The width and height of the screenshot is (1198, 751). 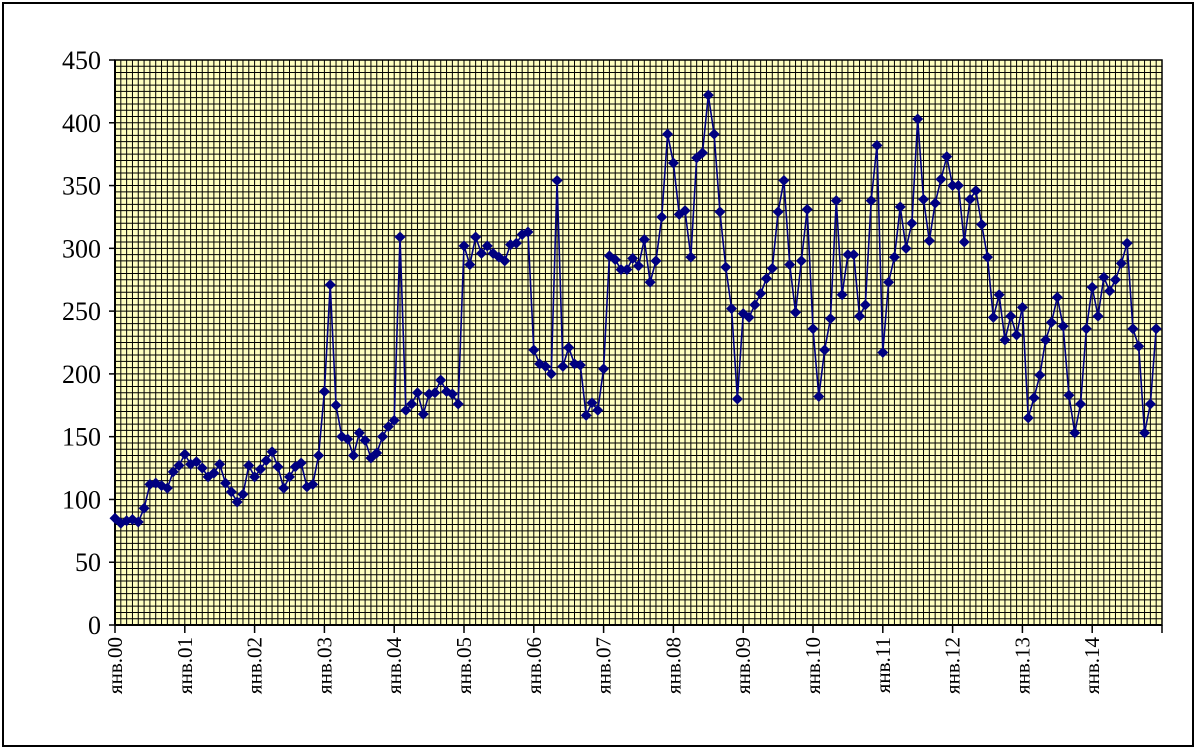 What do you see at coordinates (604, 665) in the screenshot?
I see `x-tick-label: янв.07` at bounding box center [604, 665].